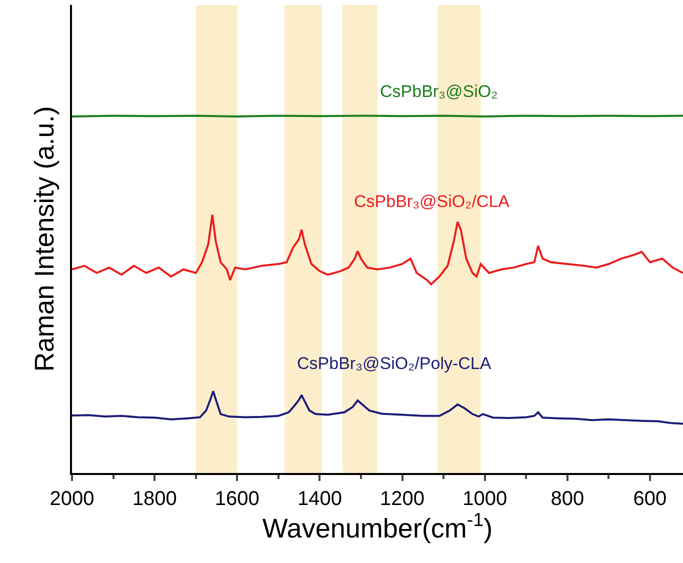 Image resolution: width=683 pixels, height=563 pixels. I want to click on x-tick-label: 800, so click(567, 499).